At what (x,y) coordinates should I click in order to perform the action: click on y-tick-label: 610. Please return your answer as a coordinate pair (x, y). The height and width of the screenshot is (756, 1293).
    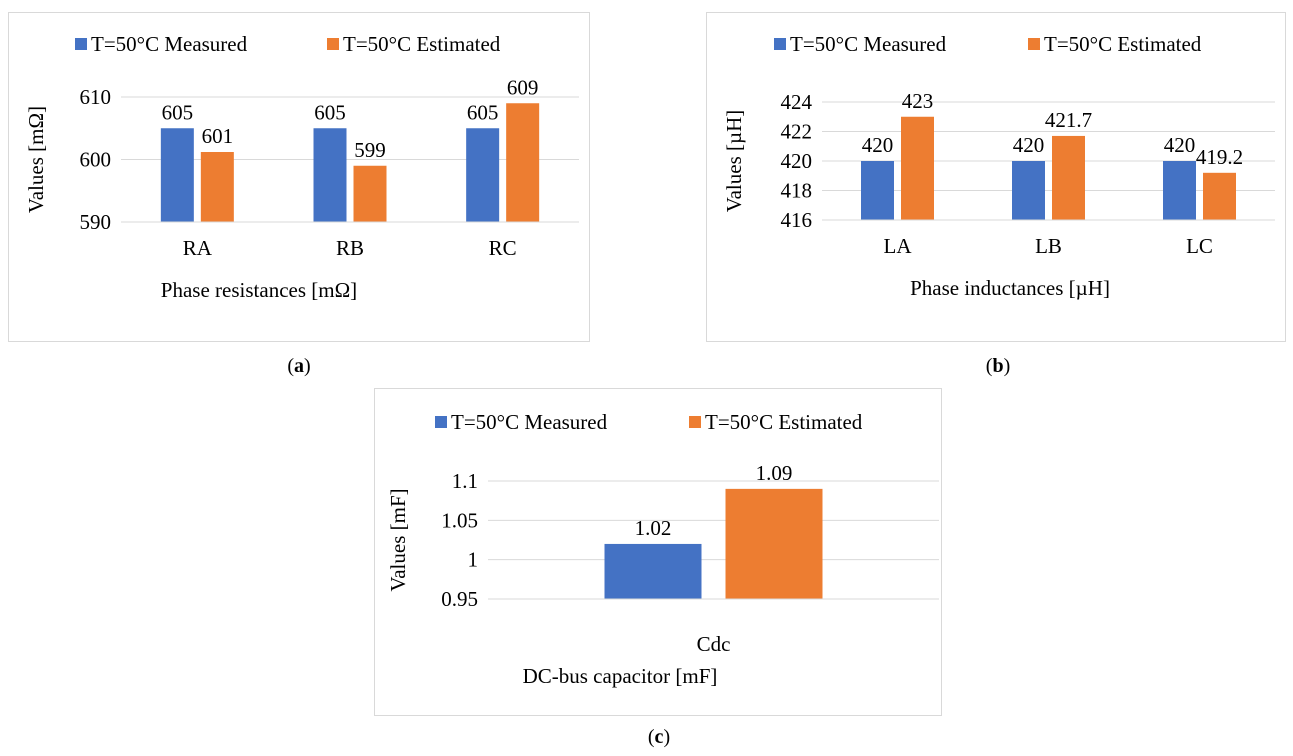
    Looking at the image, I should click on (96, 97).